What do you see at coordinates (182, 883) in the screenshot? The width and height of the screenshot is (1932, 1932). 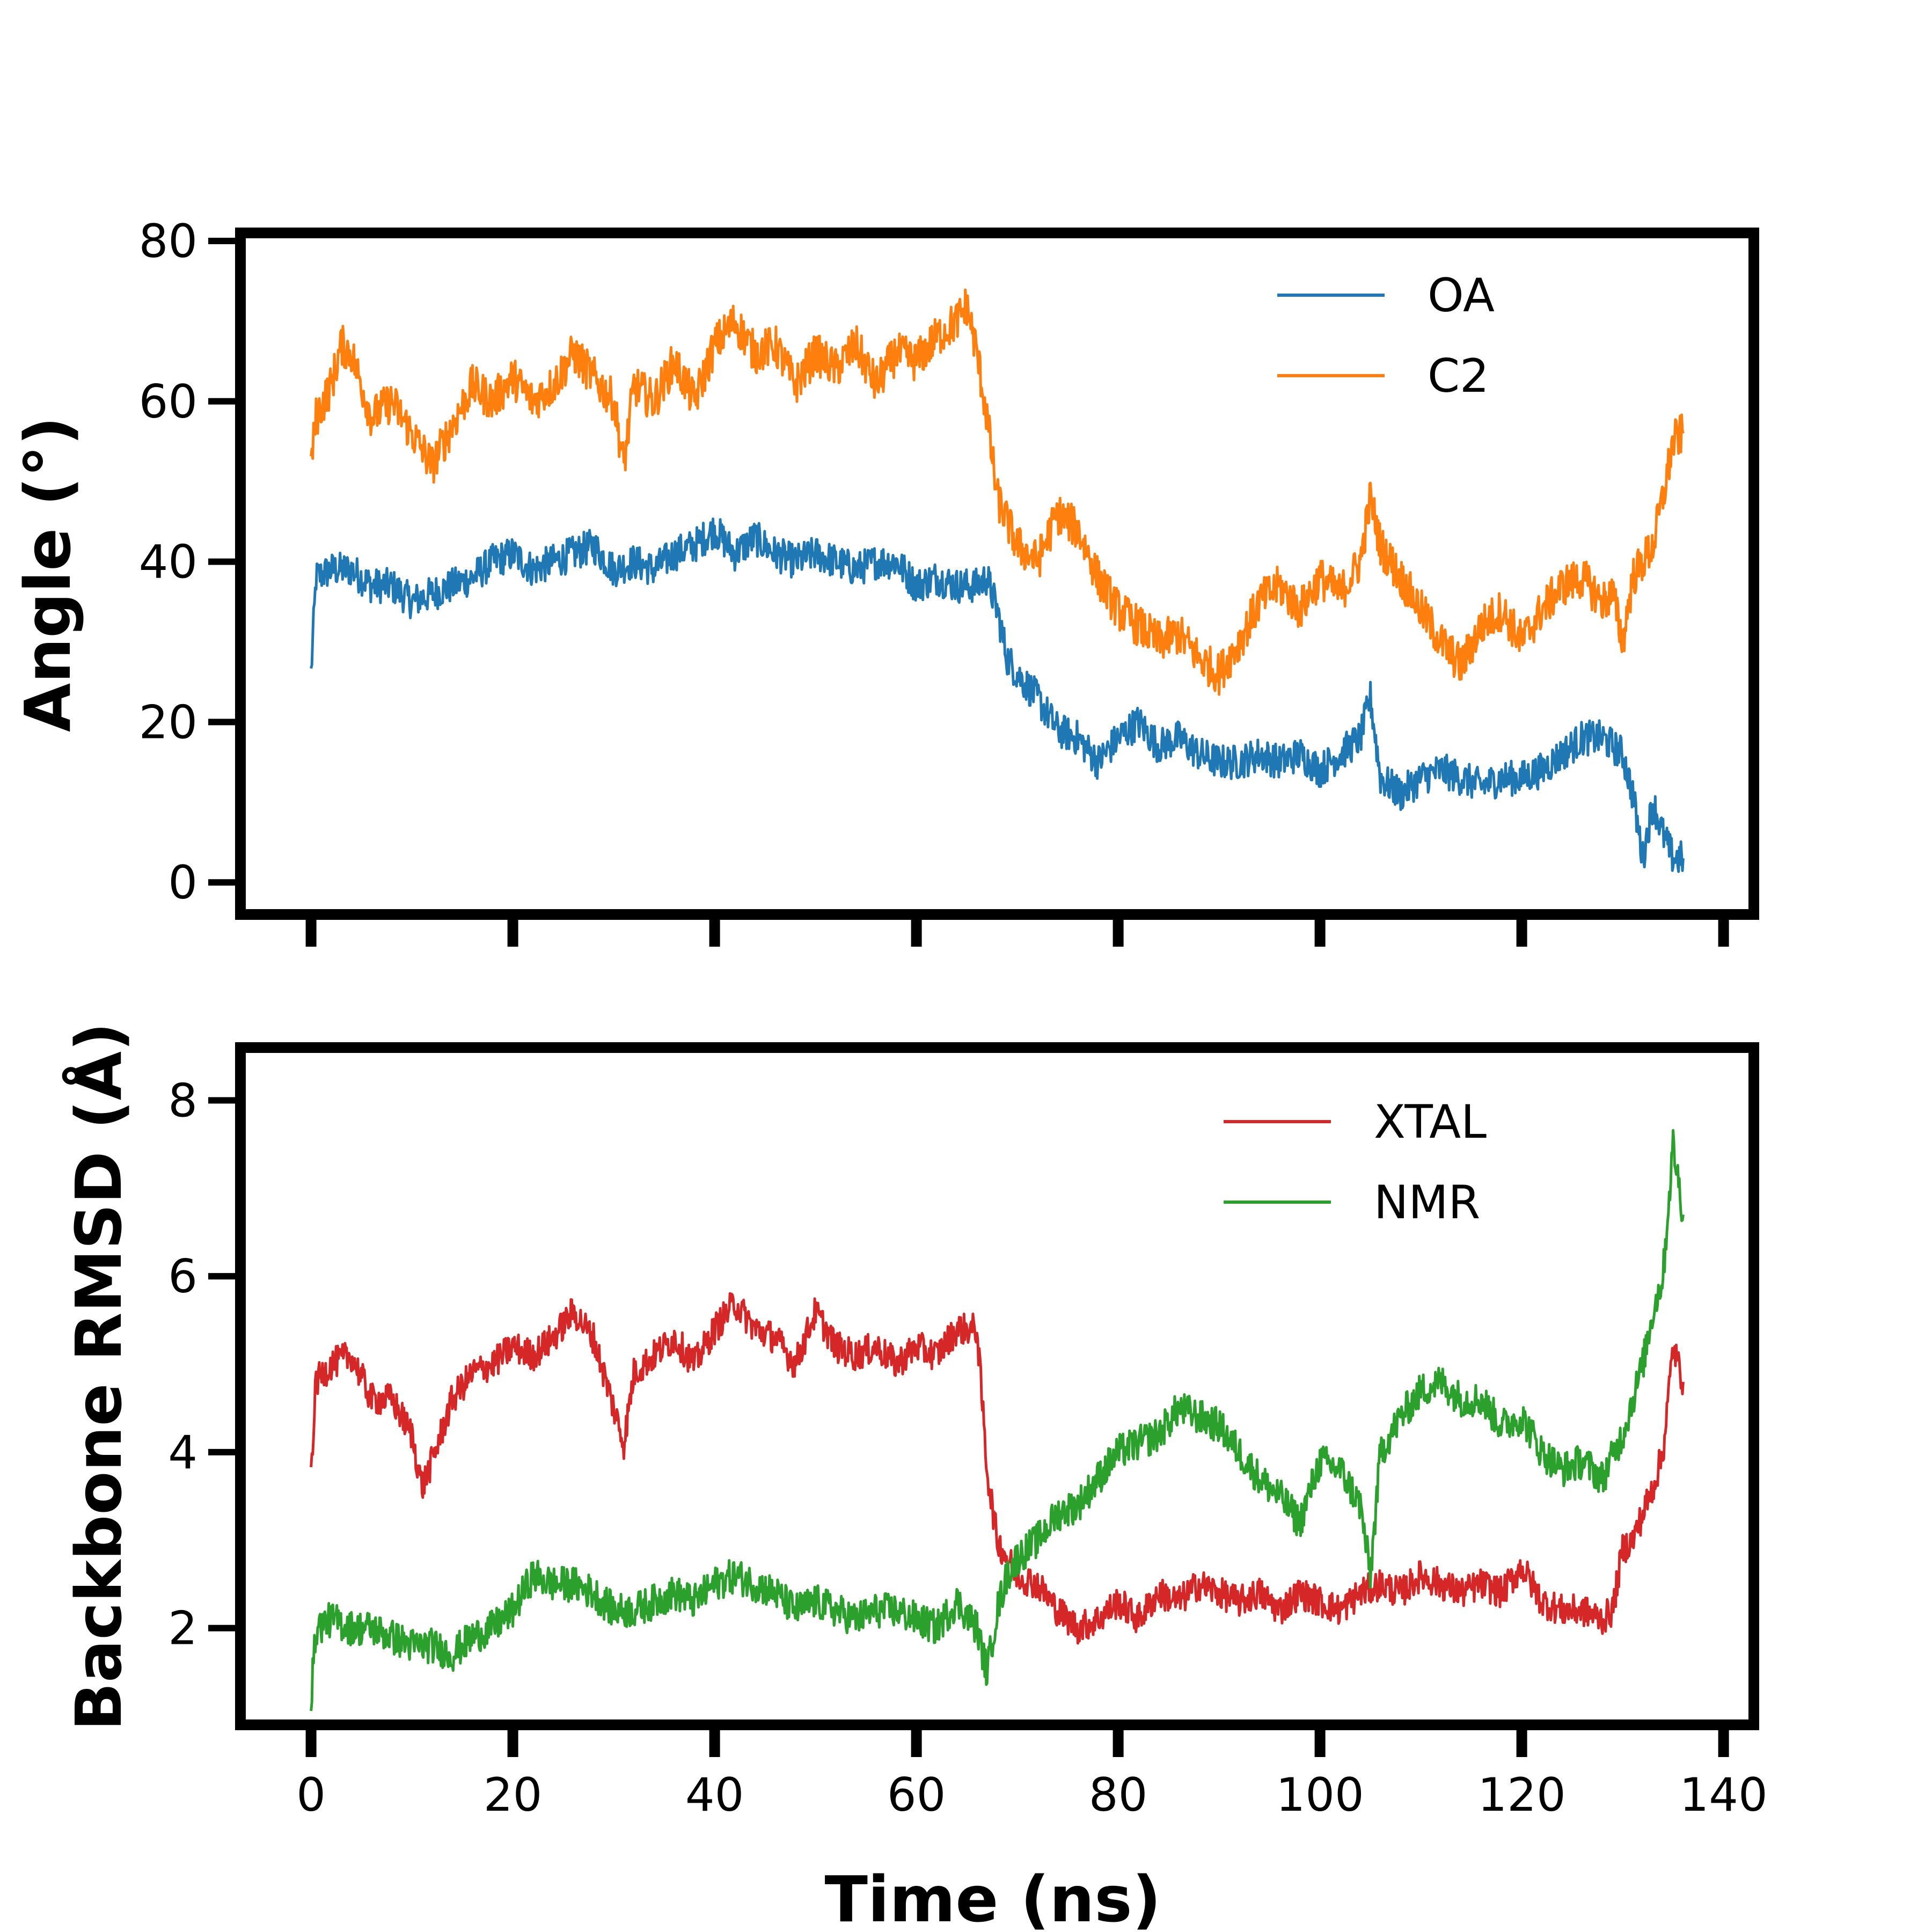 I see `angle-y-tick-label: 0` at bounding box center [182, 883].